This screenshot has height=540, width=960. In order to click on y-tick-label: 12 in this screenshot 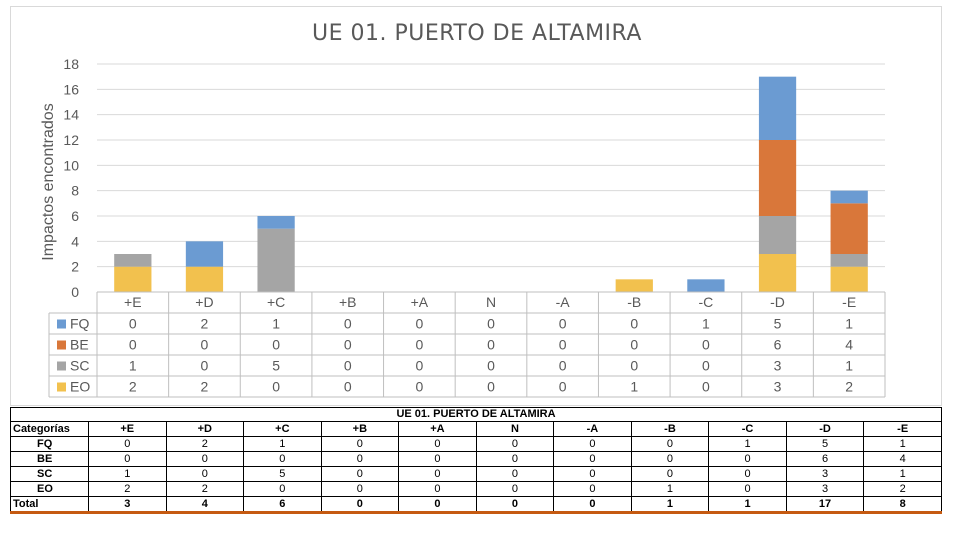, I will do `click(71, 140)`.